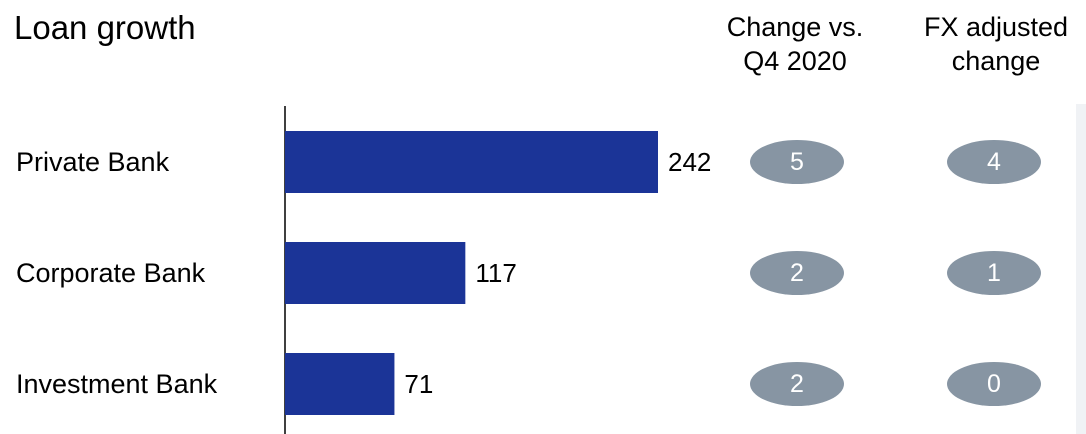 The image size is (1086, 434). I want to click on column-header-change: Change vs. Q4 2020, so click(795, 44).